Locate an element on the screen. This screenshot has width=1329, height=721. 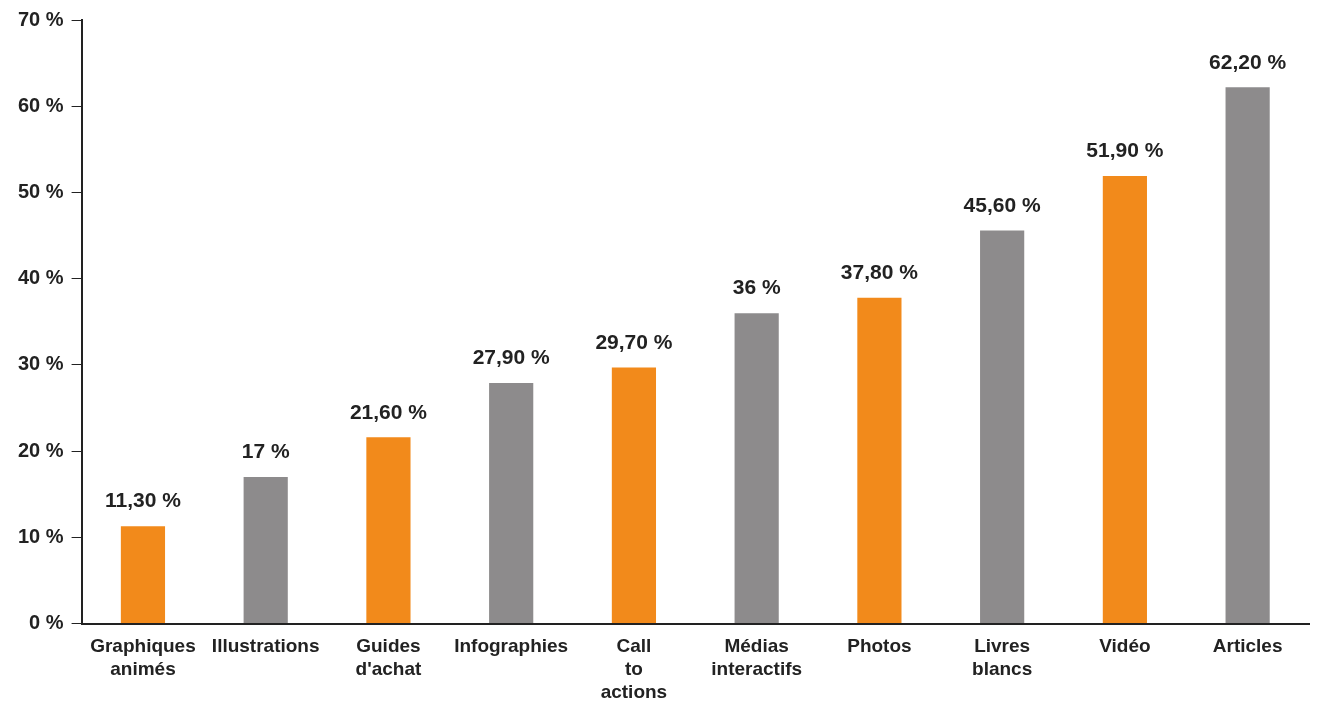
x-tick-label: Guides d'achat is located at coordinates (388, 657).